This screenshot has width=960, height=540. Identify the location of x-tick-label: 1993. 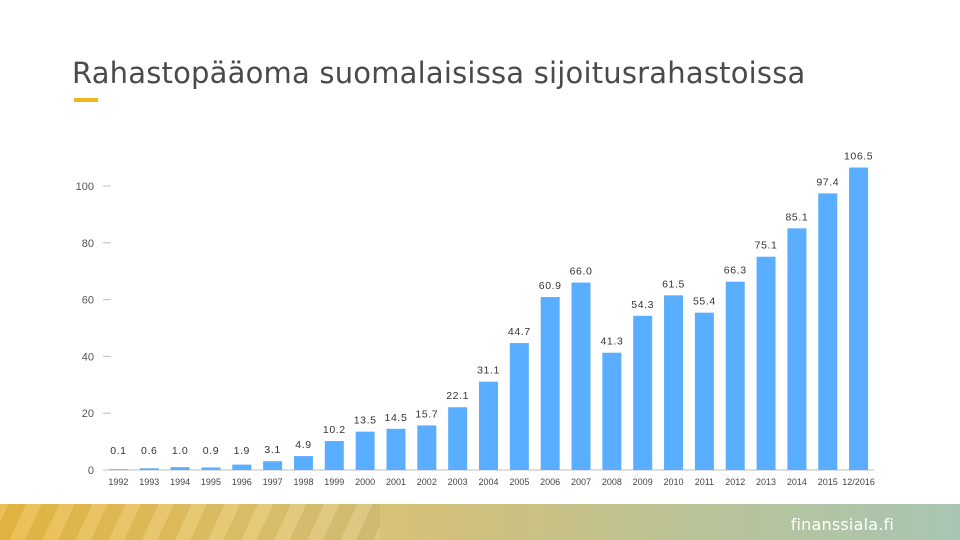
(149, 482).